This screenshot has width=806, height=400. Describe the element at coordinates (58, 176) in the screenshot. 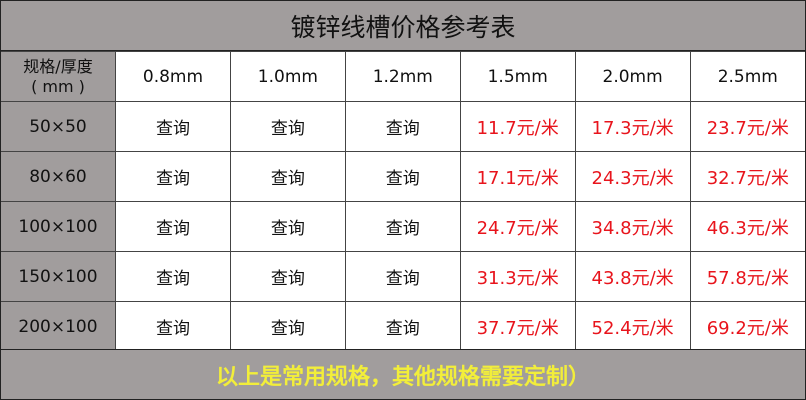

I see `spec-cell: 80×60` at that location.